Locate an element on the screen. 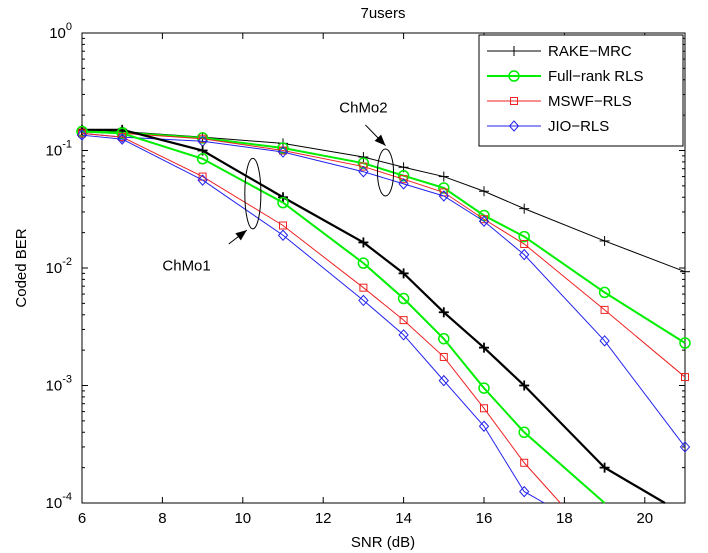 This screenshot has height=553, width=708. x-tick-label: 12 is located at coordinates (323, 518).